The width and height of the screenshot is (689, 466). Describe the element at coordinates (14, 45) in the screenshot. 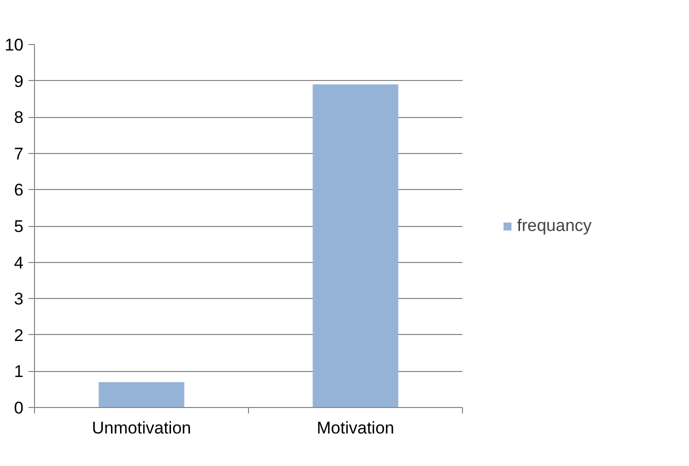

I see `y-tick-label: 10` at that location.